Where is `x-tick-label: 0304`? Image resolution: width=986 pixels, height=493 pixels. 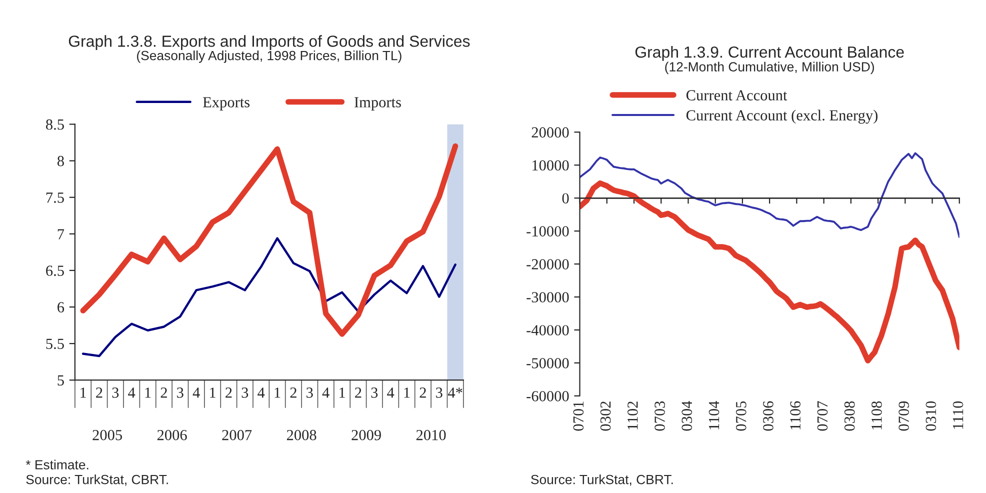
x-tick-label: 0304 is located at coordinates (687, 415).